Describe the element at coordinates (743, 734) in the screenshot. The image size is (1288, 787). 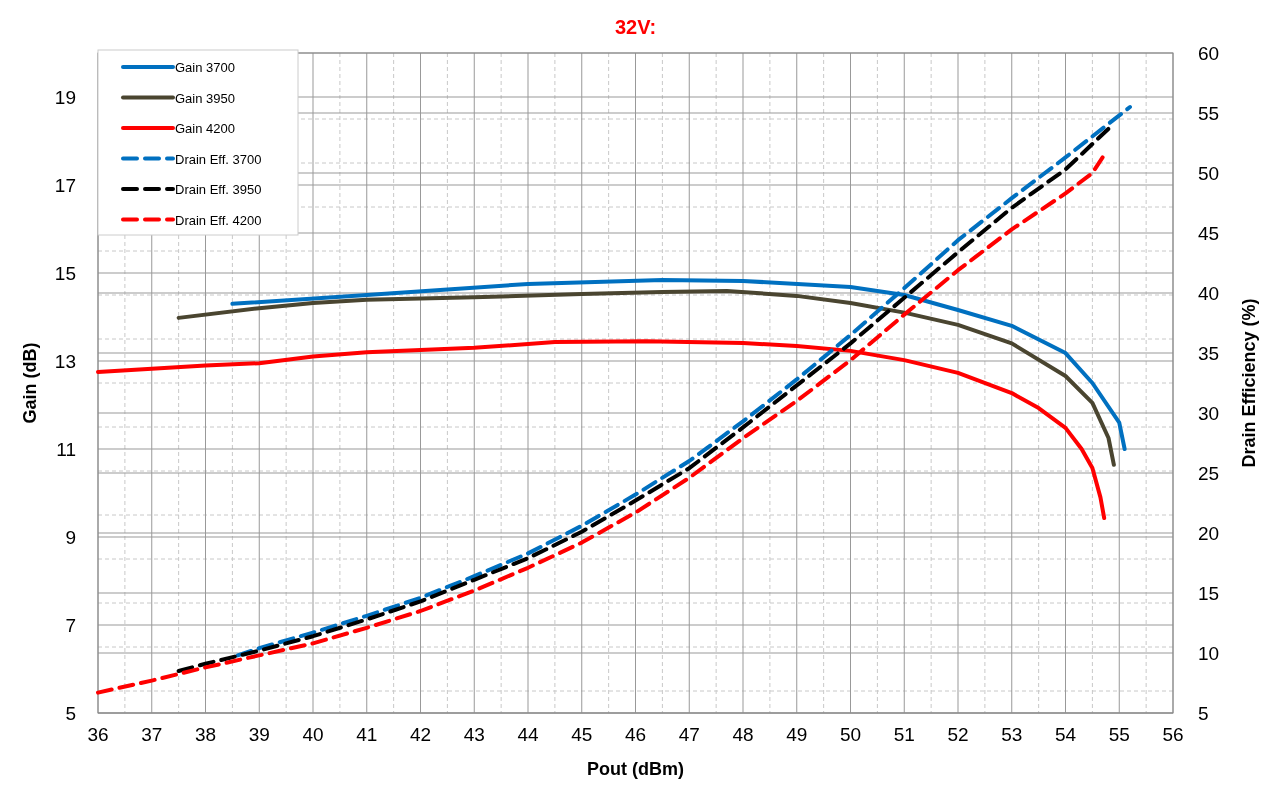
I see `x-tick-label: 48` at that location.